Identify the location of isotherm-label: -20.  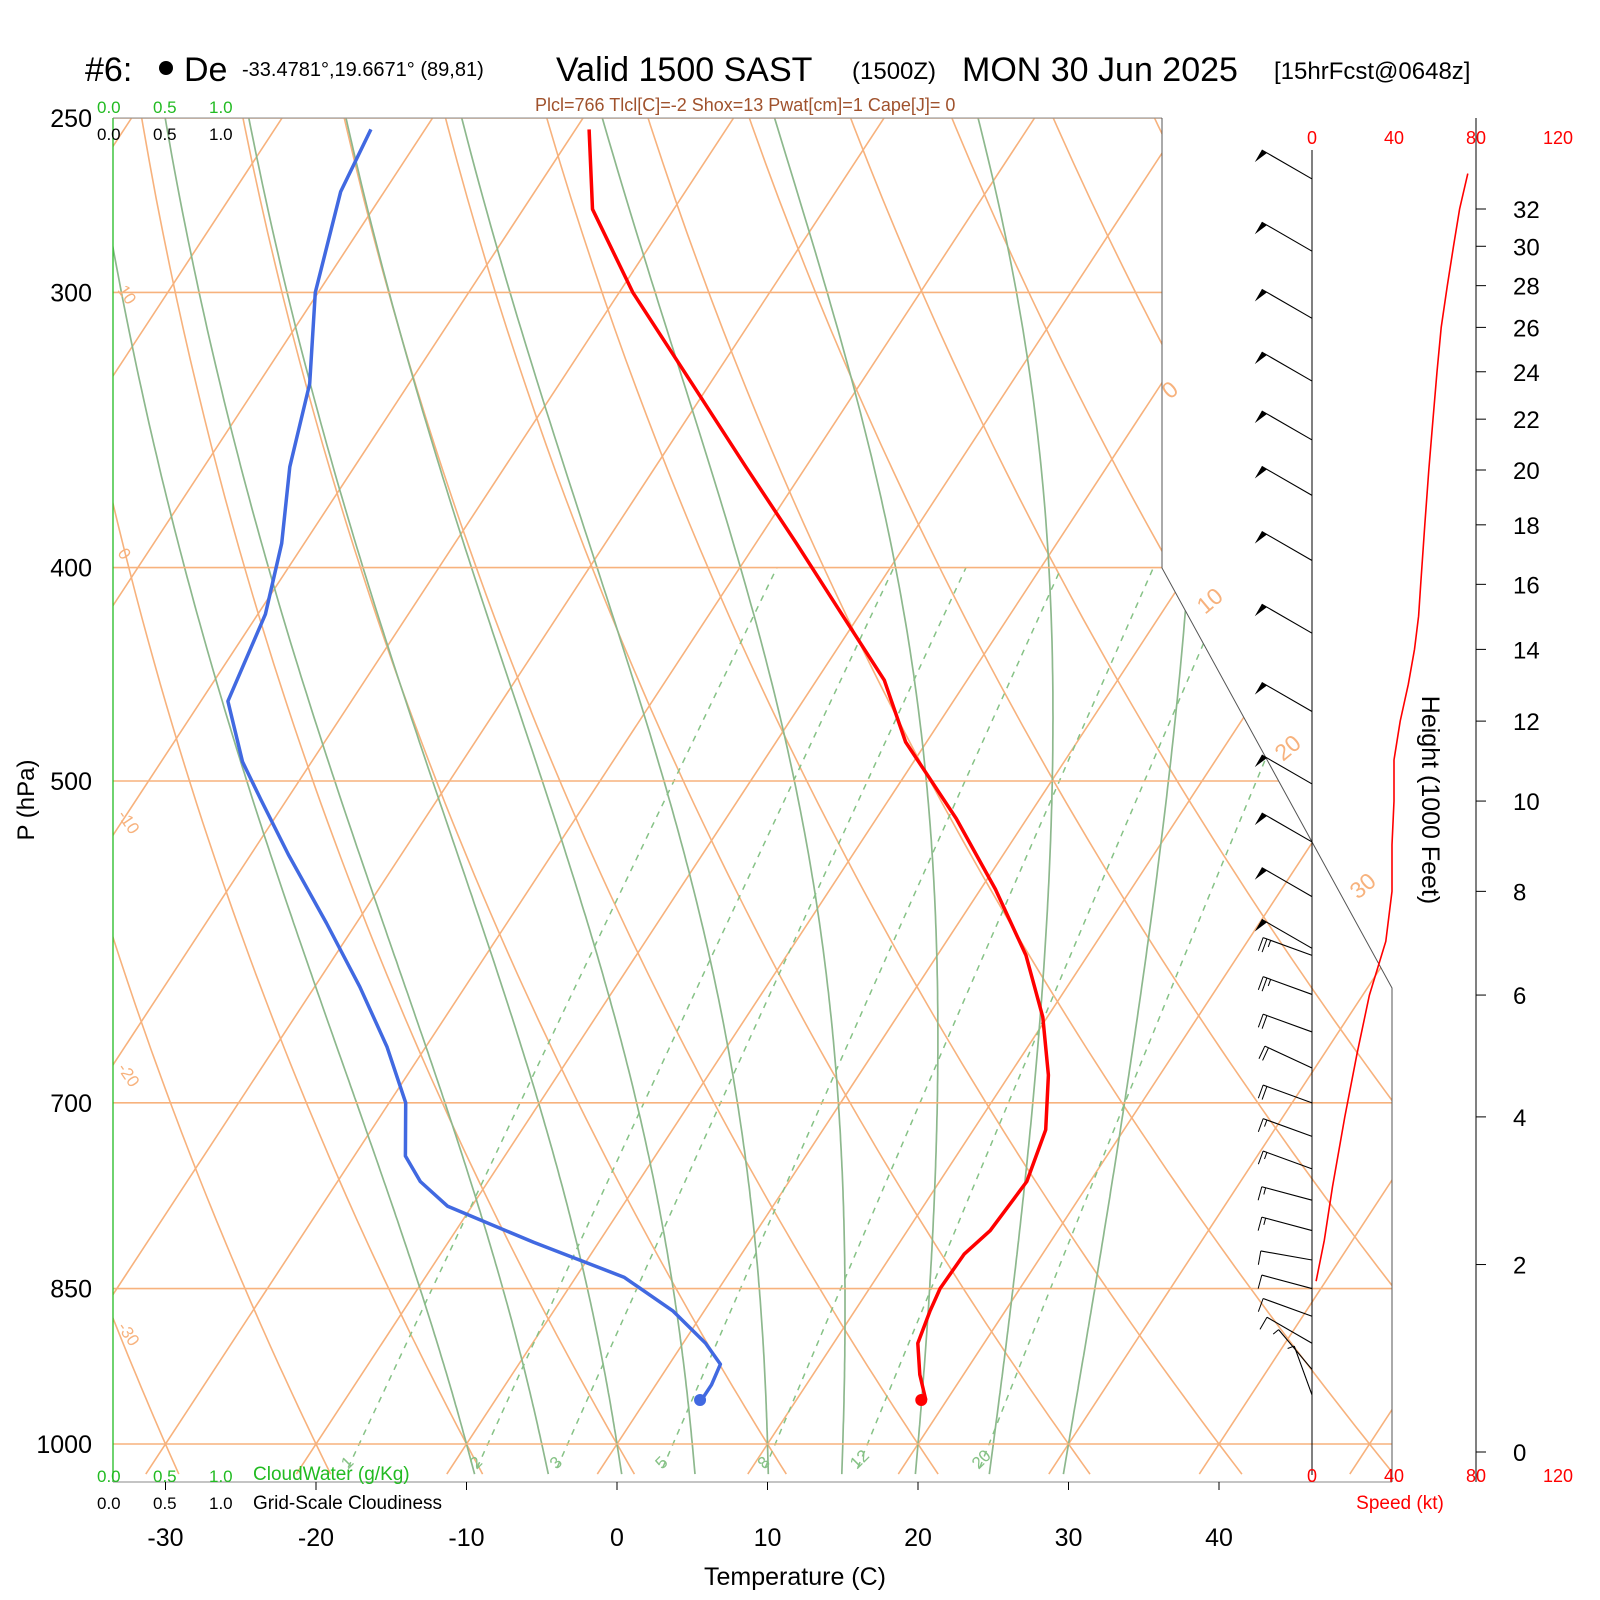
(128, 1075).